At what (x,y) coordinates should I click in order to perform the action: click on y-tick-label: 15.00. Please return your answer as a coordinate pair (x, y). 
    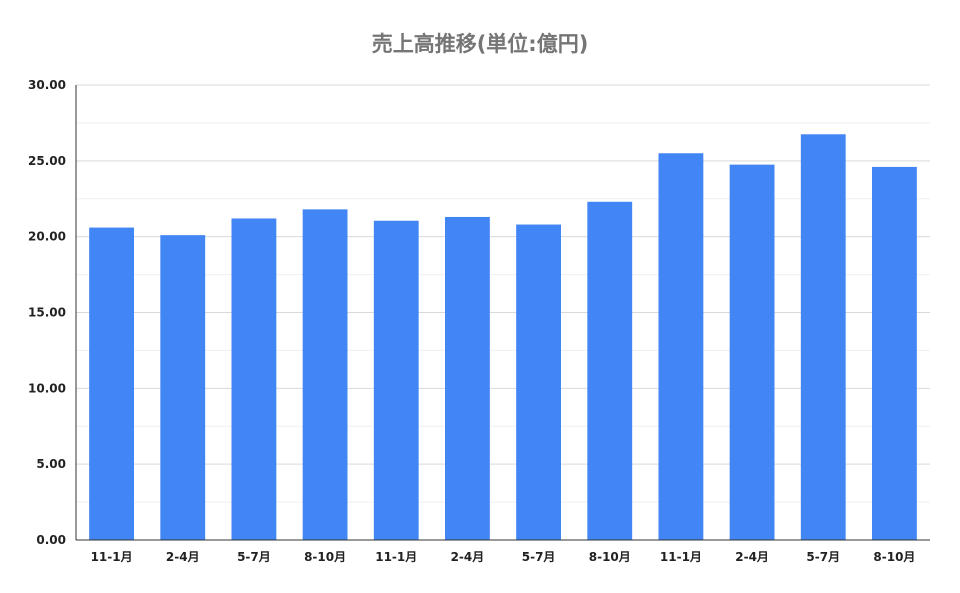
    Looking at the image, I should click on (47, 313).